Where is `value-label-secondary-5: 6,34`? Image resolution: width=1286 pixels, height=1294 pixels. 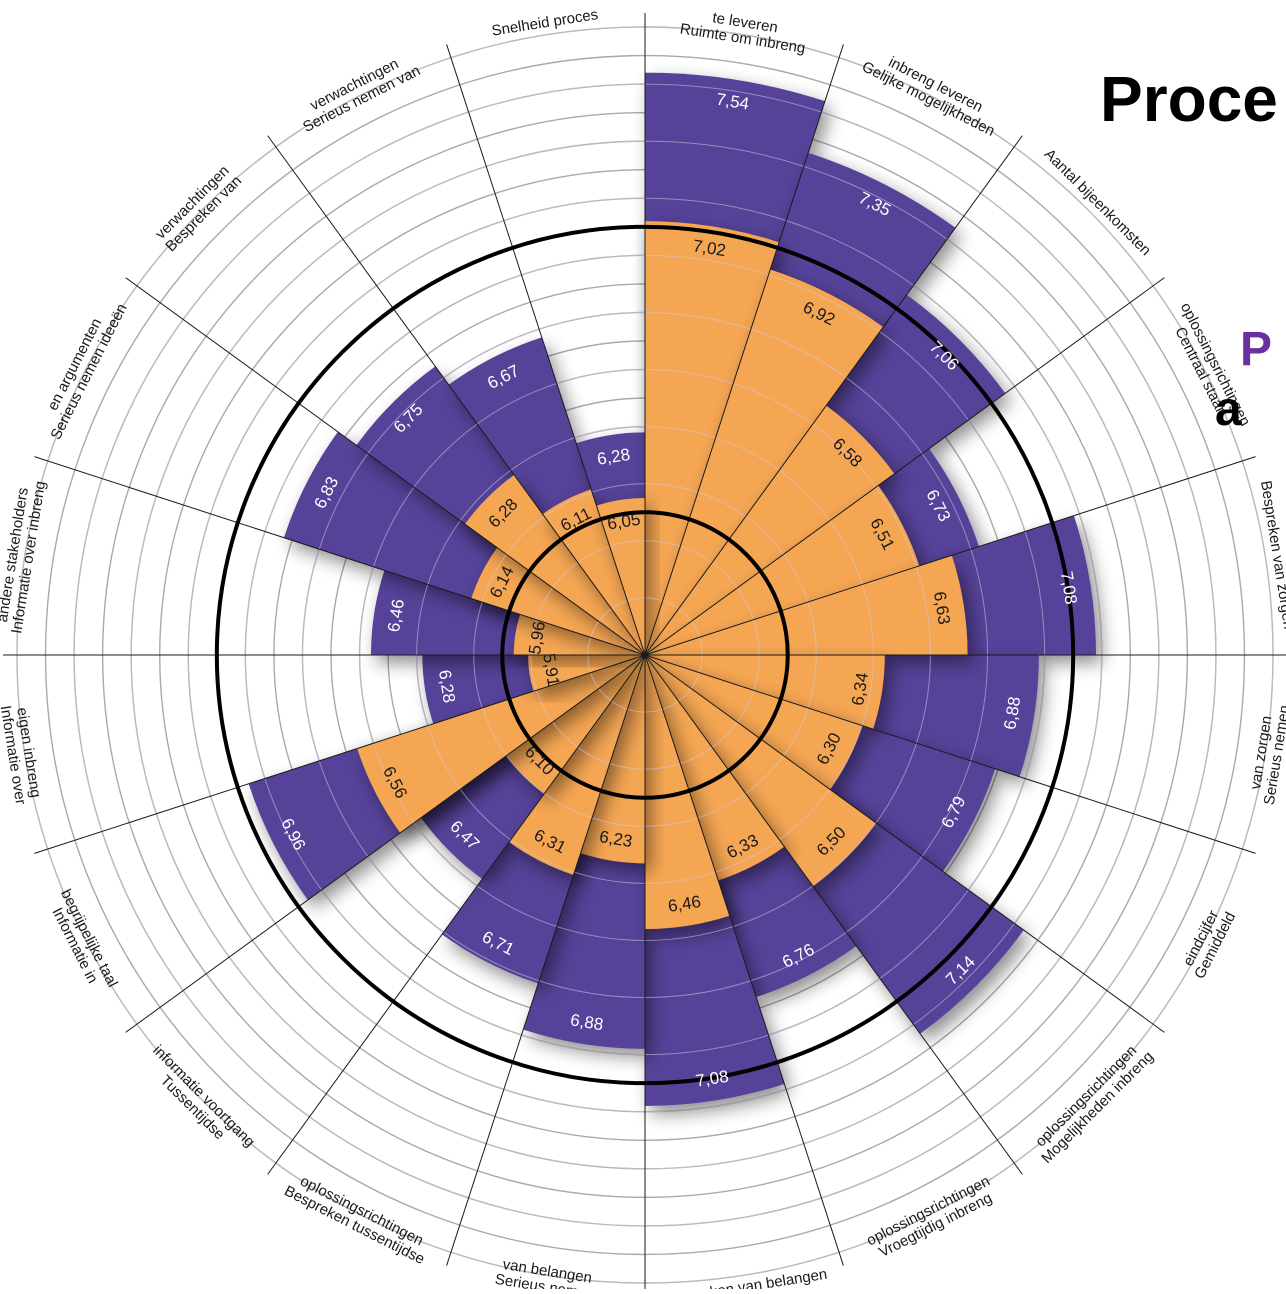 value-label-secondary-5: 6,34 is located at coordinates (860, 689).